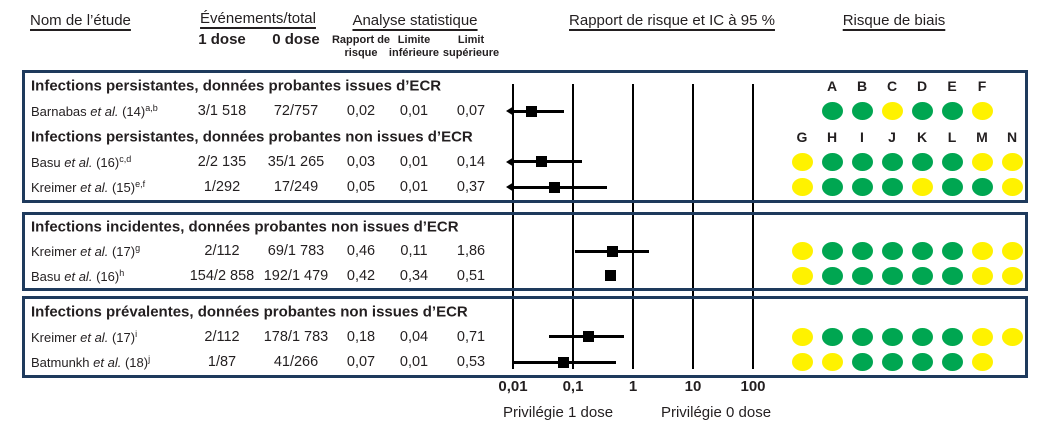 Image resolution: width=1042 pixels, height=437 pixels. I want to click on events-1-dose: 1/292, so click(222, 187).